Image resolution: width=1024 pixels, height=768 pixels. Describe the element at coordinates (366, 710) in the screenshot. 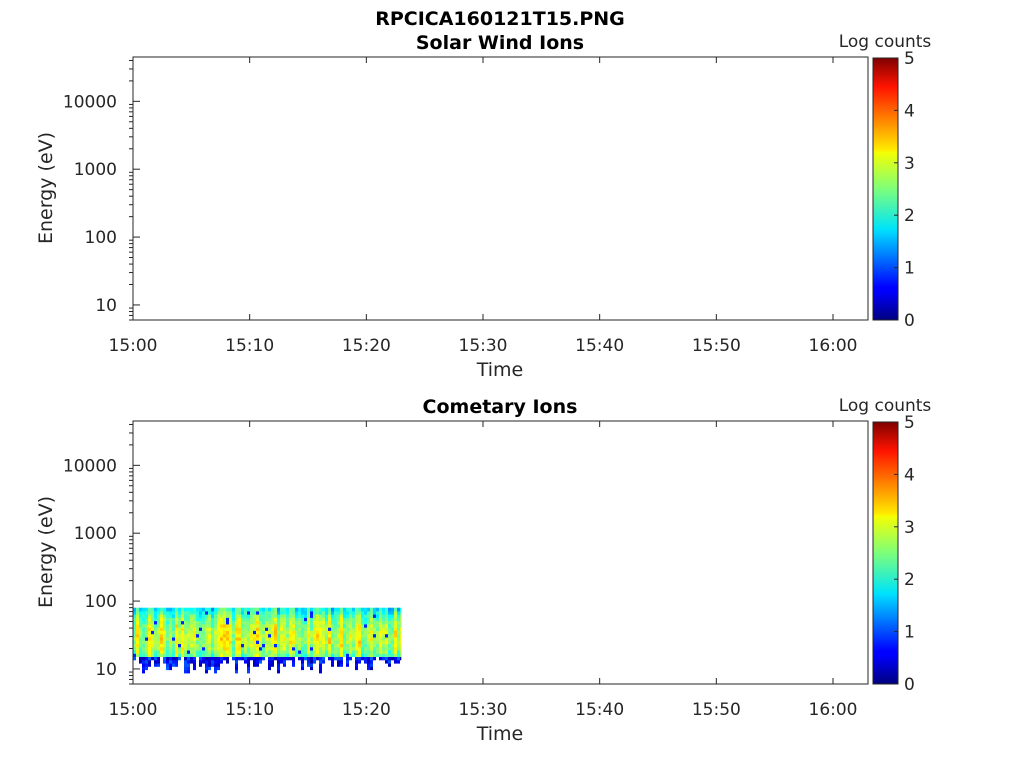

I see `x-tick-label: 15:20` at that location.